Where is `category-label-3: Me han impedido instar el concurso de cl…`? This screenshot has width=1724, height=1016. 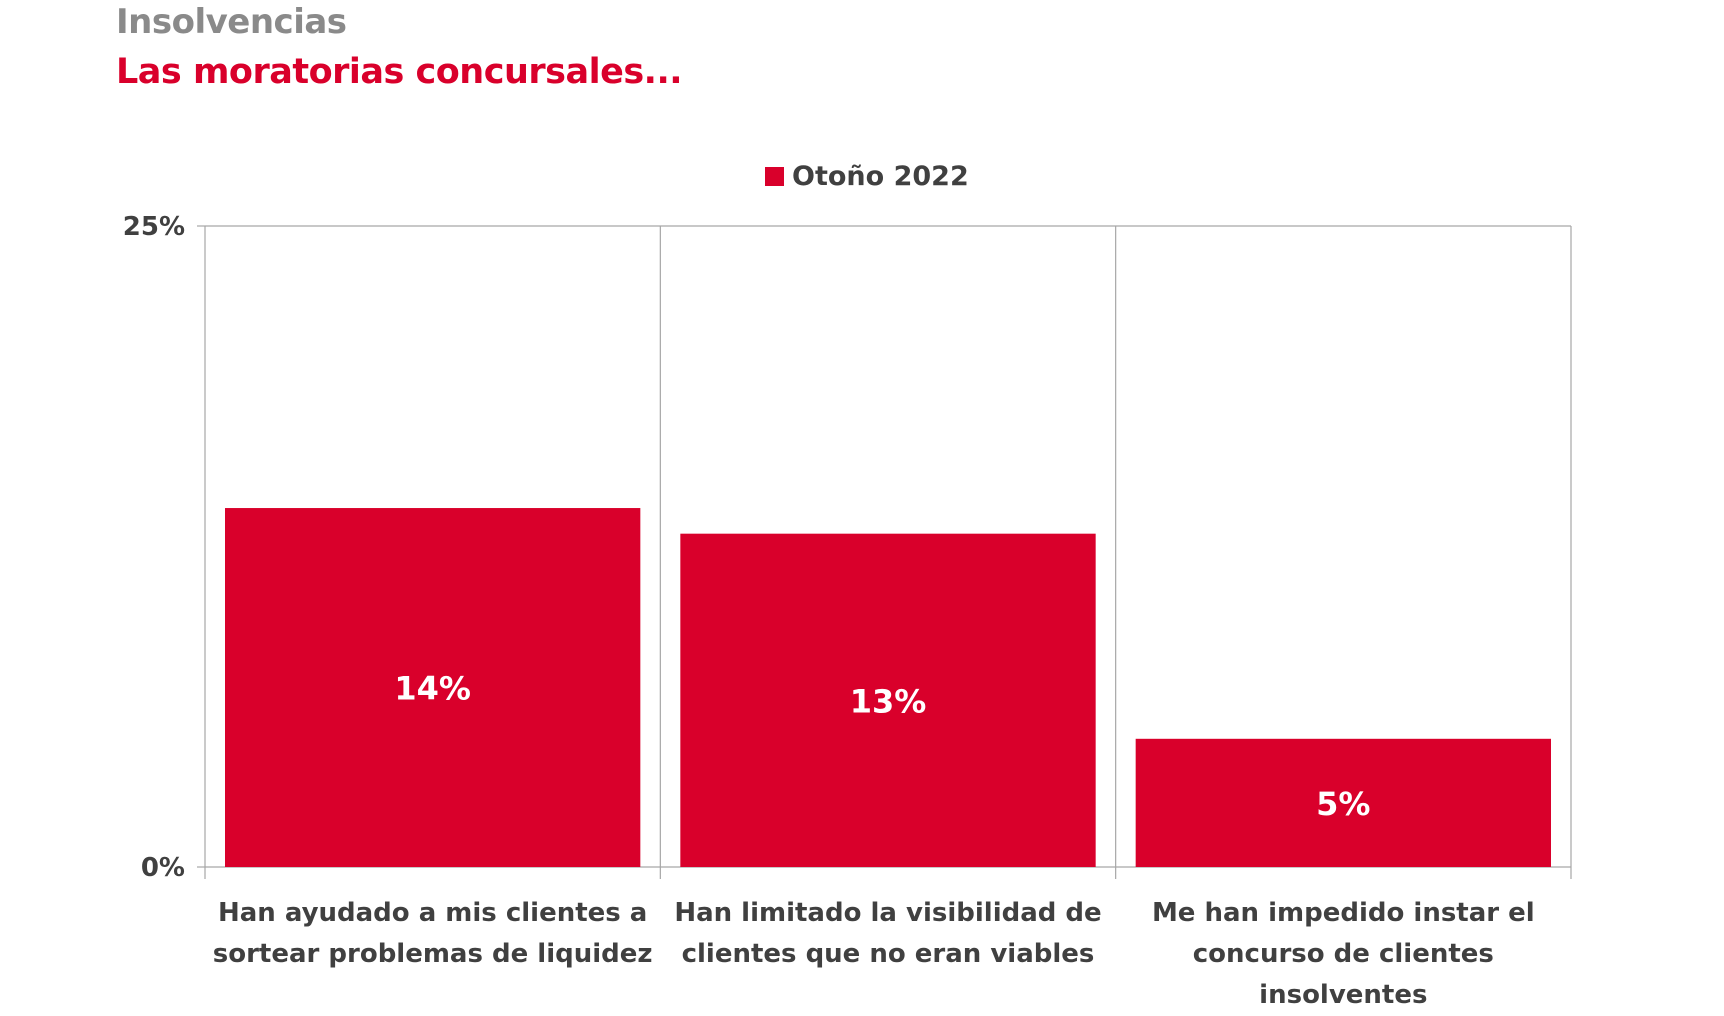
category-label-3: Me han impedido instar el concurso de cl… is located at coordinates (1343, 954).